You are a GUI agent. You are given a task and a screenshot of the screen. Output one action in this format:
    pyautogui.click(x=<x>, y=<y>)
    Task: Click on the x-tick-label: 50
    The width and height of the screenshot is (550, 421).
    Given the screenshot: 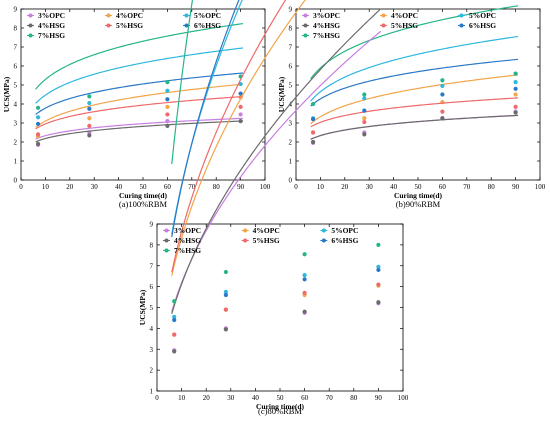 What is the action you would take?
    pyautogui.click(x=419, y=187)
    